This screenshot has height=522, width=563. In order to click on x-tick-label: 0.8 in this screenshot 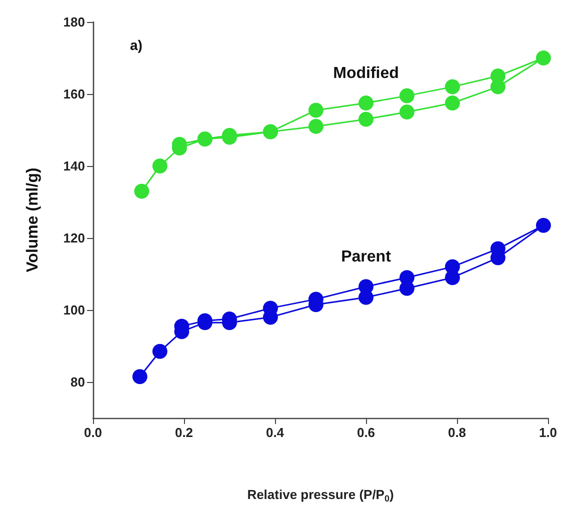, I will do `click(457, 432)`.